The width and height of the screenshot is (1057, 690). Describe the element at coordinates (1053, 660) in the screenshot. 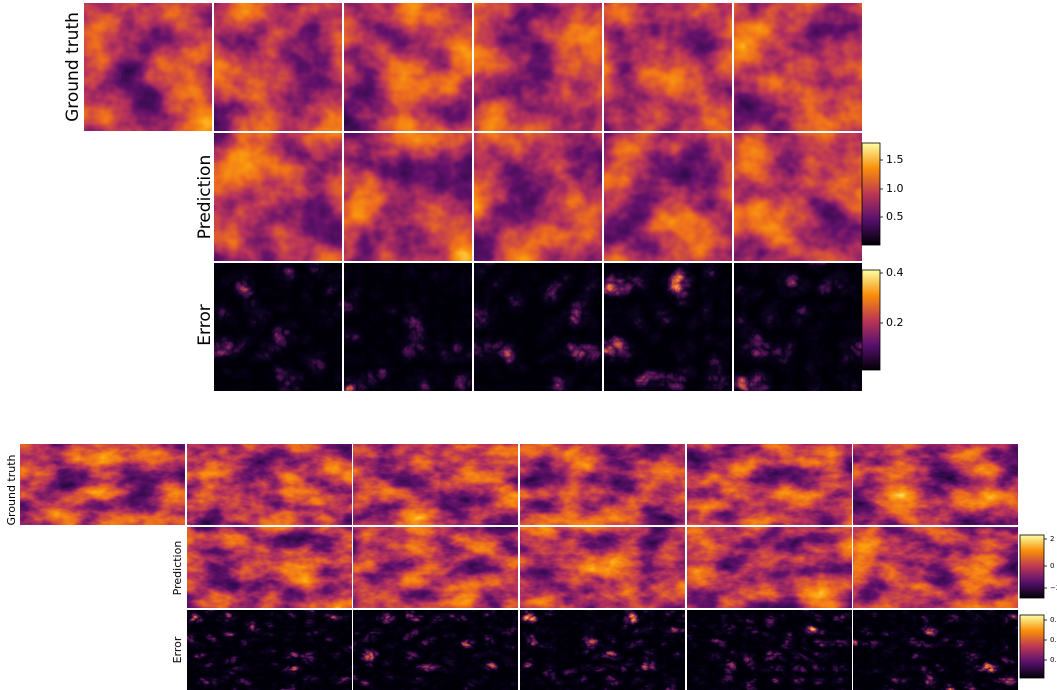

I see `colorbar-tick-label: 0.1` at that location.